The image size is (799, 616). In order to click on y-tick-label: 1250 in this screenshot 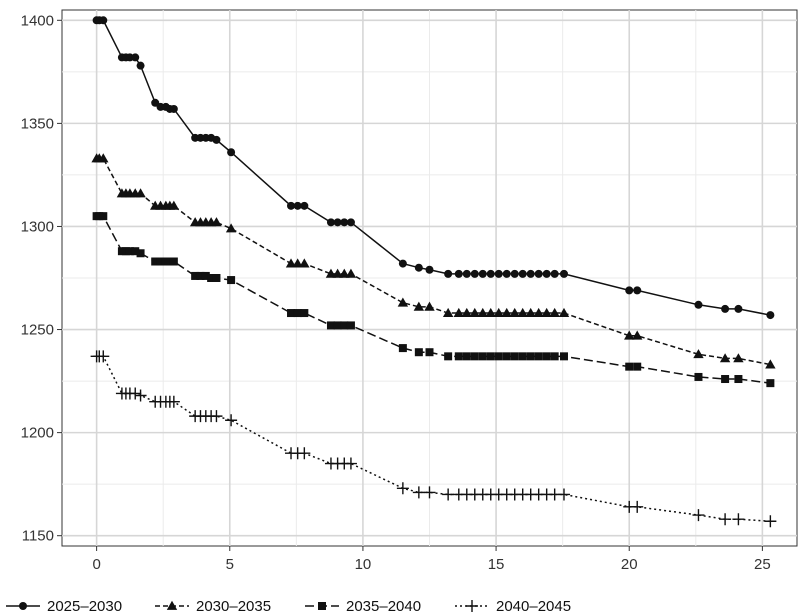, I will do `click(37, 330)`.